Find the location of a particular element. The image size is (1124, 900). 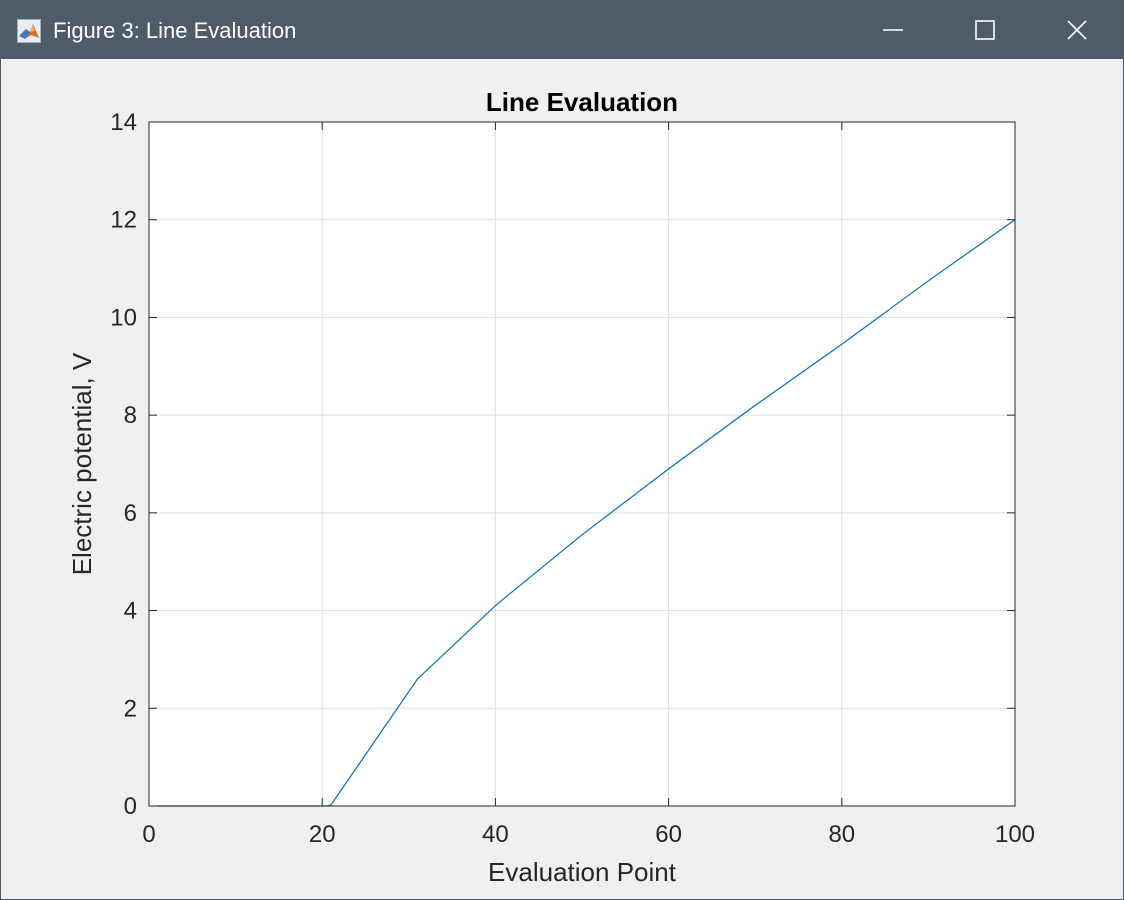

x-tick-label: 100 is located at coordinates (1015, 834).